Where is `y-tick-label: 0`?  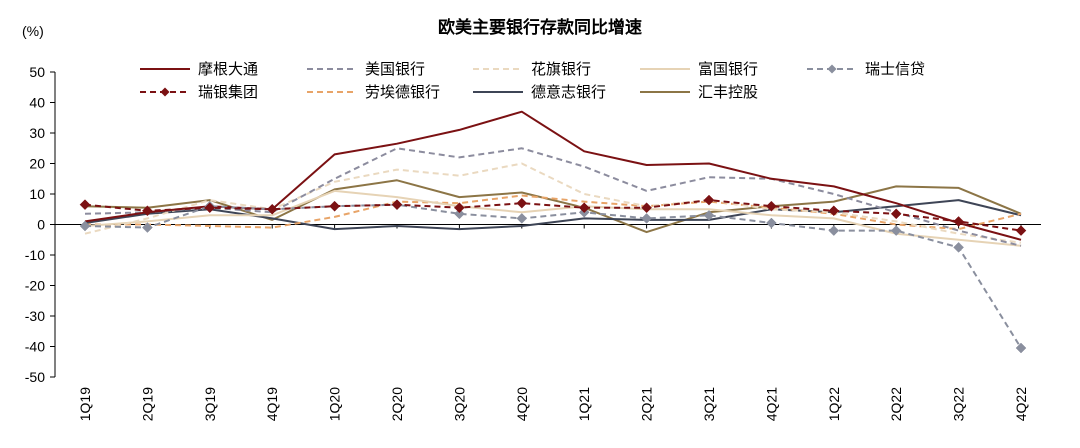 y-tick-label: 0 is located at coordinates (41, 225).